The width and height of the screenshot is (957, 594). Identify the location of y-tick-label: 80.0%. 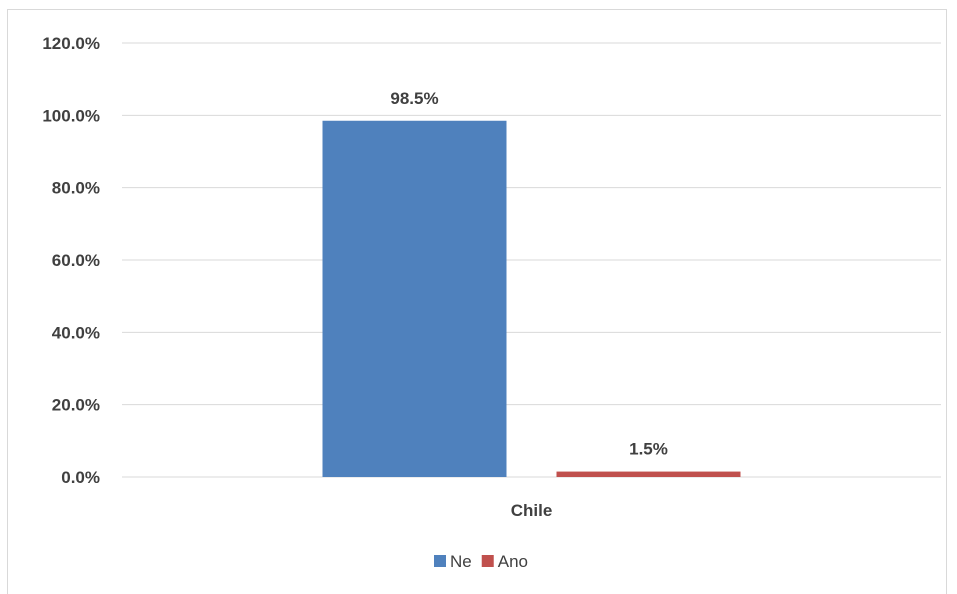
(76, 188).